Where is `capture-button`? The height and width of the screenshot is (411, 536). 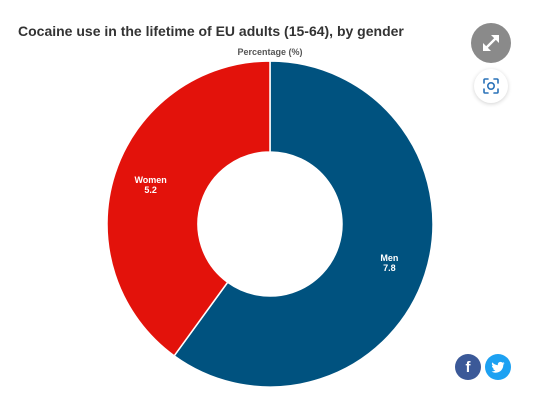 capture-button is located at coordinates (491, 86).